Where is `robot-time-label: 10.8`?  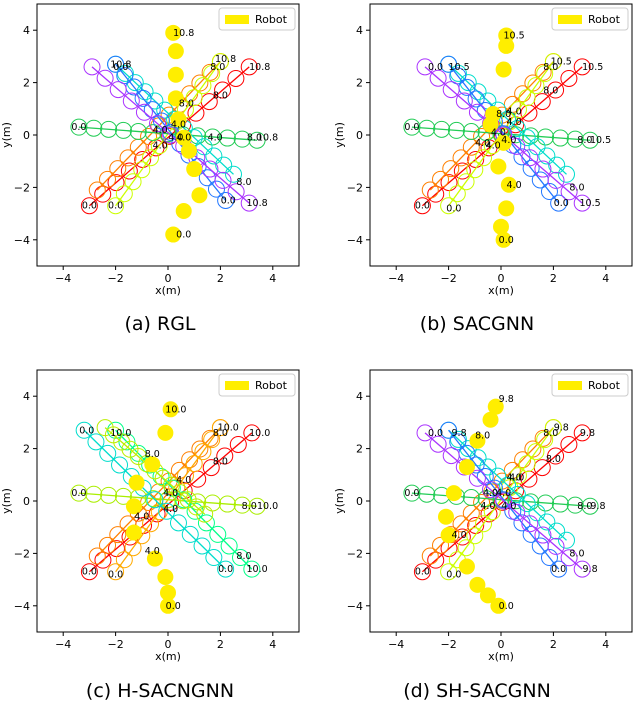 robot-time-label: 10.8 is located at coordinates (183, 33).